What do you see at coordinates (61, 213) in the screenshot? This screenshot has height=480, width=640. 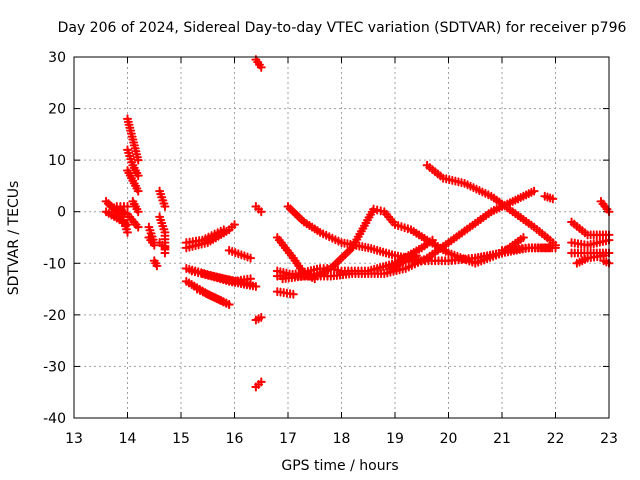 I see `y-tick-label: 0` at bounding box center [61, 213].